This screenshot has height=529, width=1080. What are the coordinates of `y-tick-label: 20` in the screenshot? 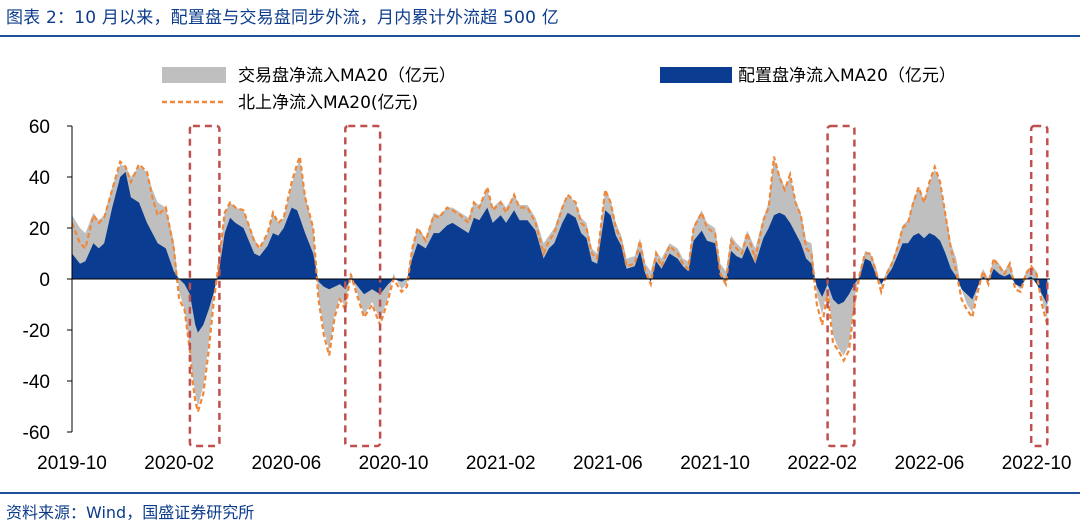 It's located at (39, 229).